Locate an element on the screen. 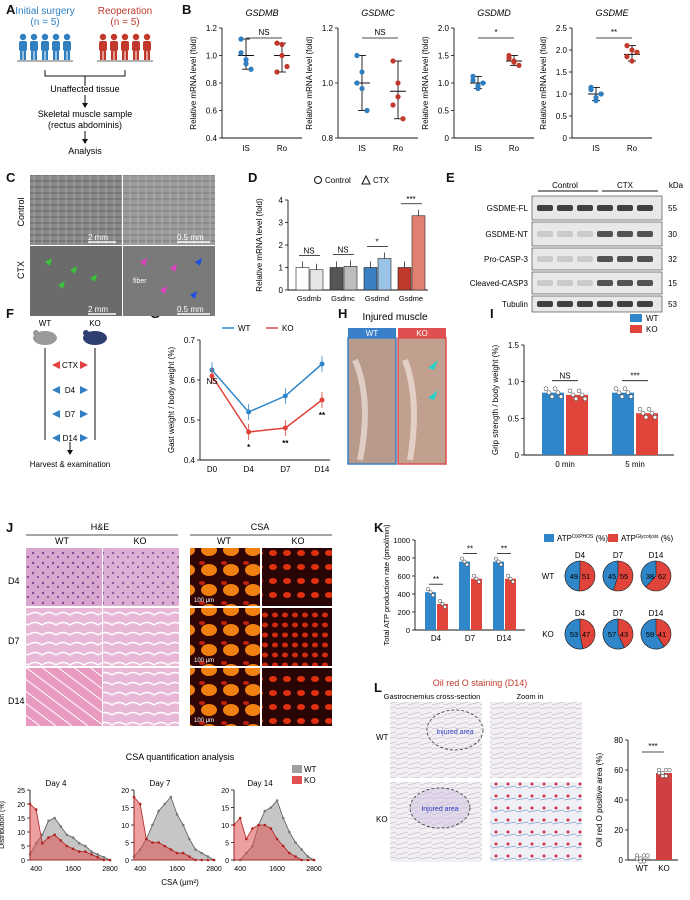 The height and width of the screenshot is (900, 690). fiber-label: fiber is located at coordinates (140, 281).